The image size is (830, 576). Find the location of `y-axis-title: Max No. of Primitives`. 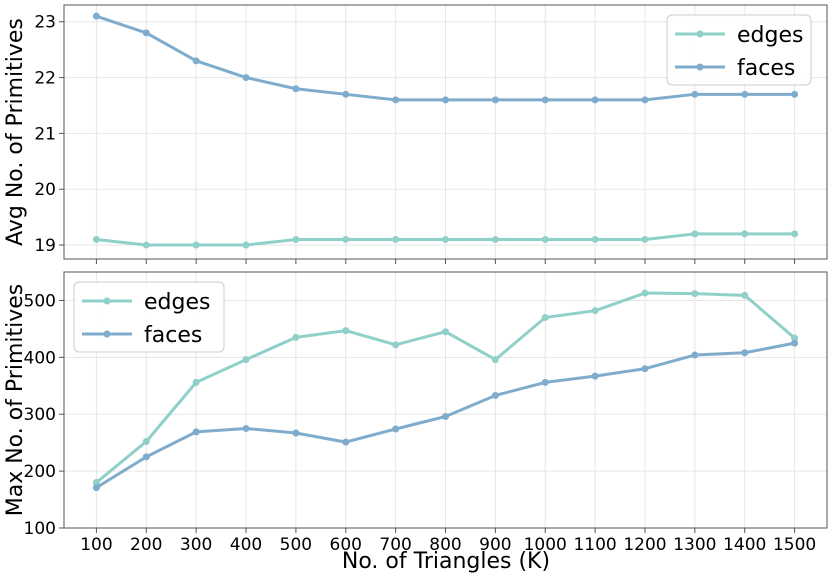

y-axis-title: Max No. of Primitives is located at coordinates (15, 400).